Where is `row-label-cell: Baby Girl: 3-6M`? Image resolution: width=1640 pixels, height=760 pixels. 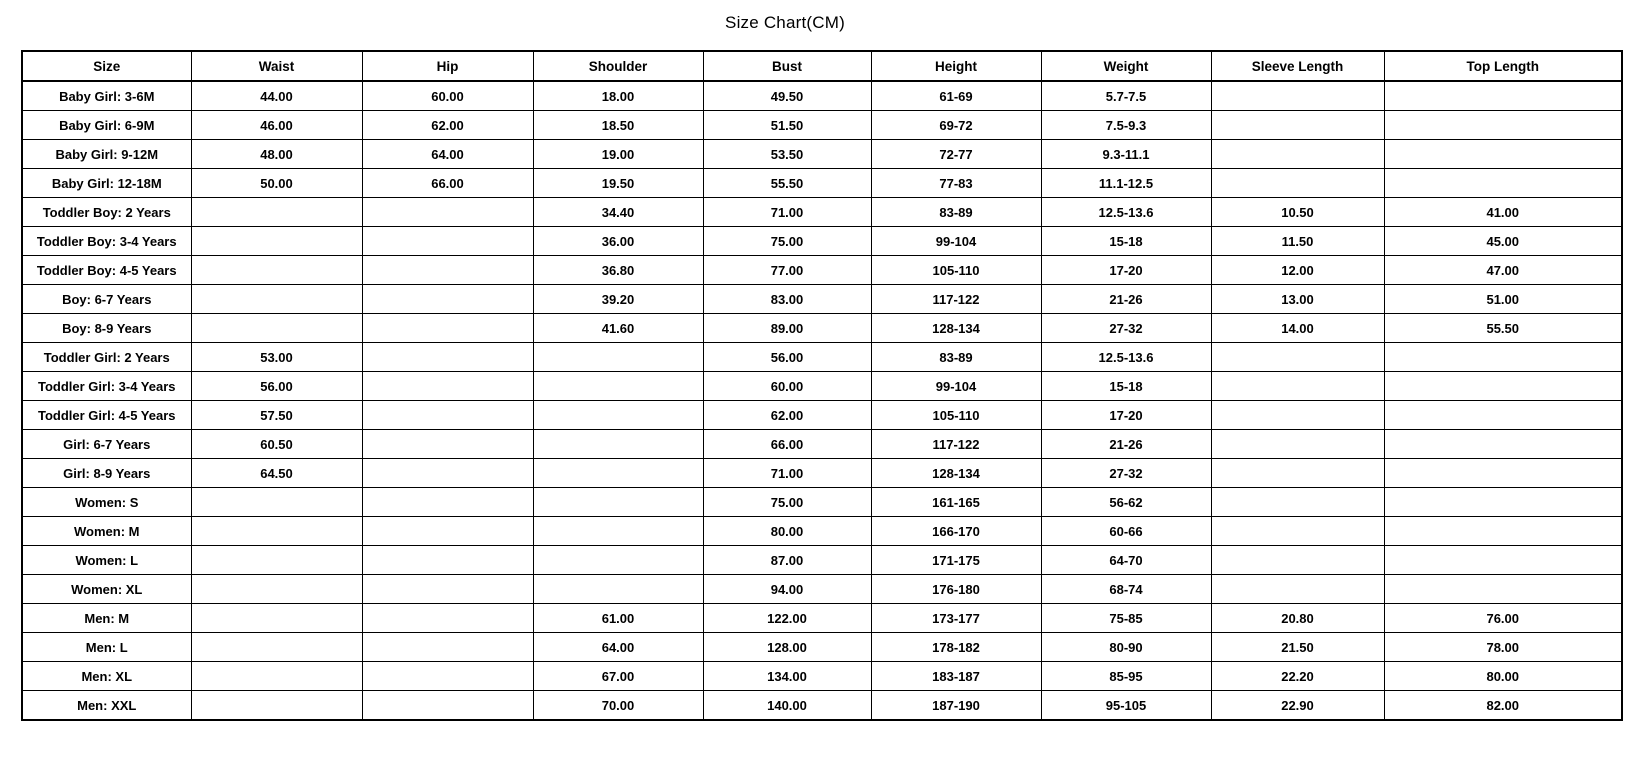 row-label-cell: Baby Girl: 3-6M is located at coordinates (106, 95).